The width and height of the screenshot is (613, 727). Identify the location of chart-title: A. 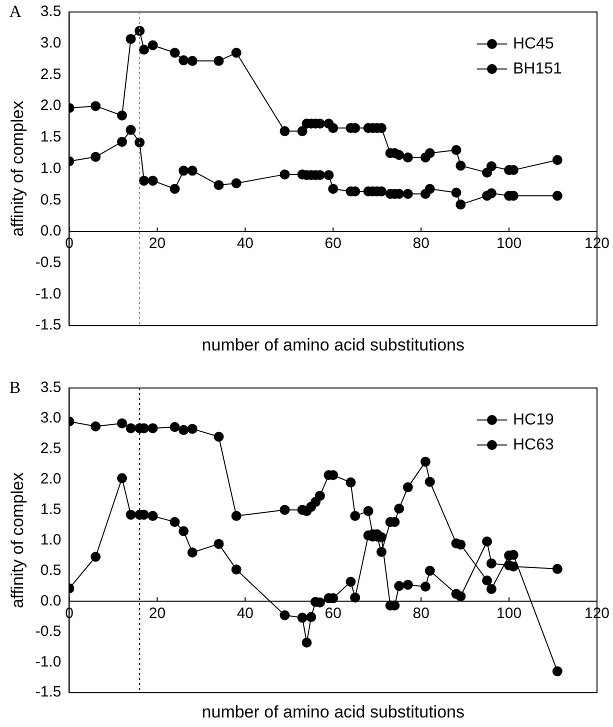
(15, 11).